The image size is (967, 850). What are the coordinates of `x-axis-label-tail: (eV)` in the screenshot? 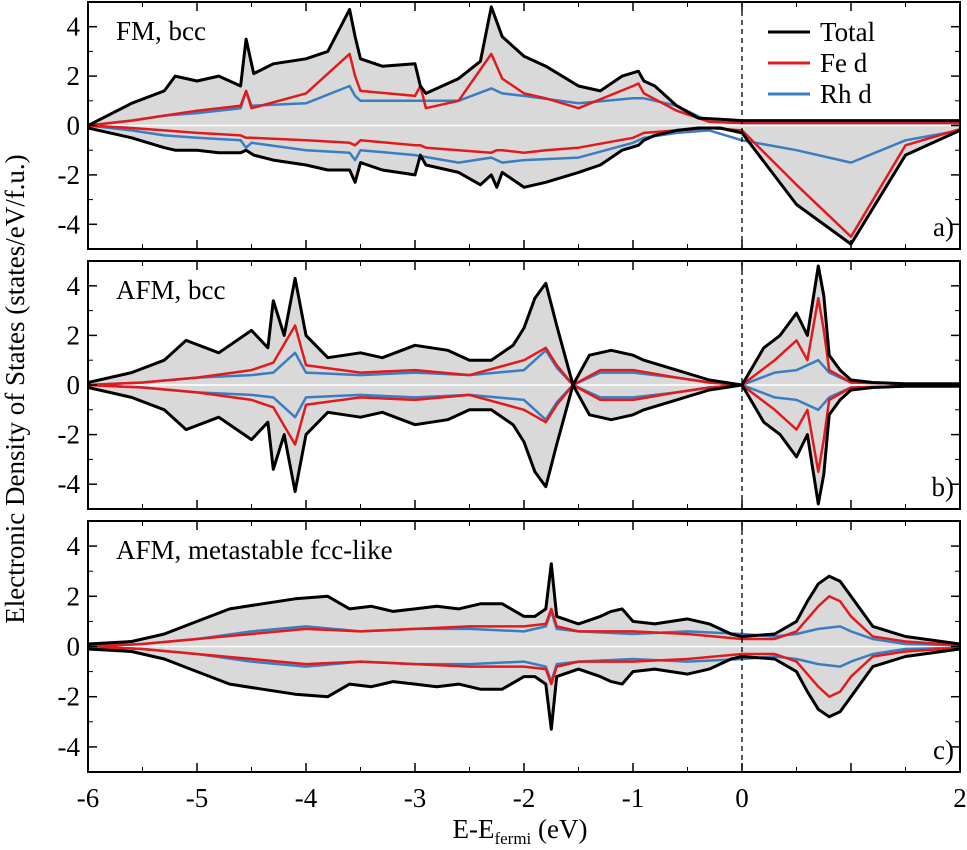 It's located at (559, 829).